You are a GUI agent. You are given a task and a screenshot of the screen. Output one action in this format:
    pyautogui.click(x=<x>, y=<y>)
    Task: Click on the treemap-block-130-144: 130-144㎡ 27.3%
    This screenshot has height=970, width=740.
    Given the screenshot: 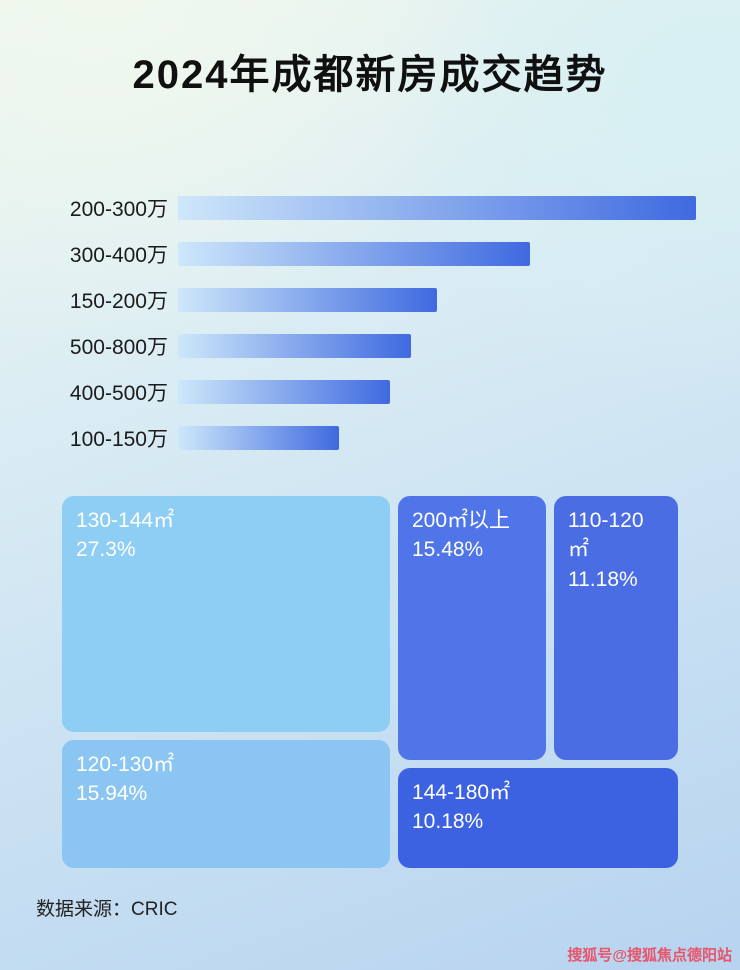 What is the action you would take?
    pyautogui.click(x=226, y=614)
    